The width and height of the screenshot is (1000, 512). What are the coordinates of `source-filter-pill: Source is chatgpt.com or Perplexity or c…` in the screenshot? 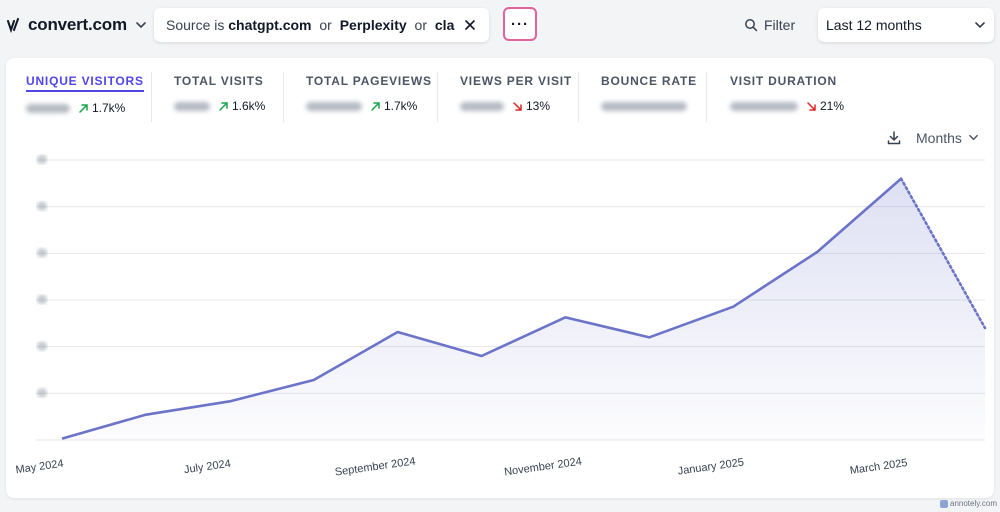 It's located at (321, 25).